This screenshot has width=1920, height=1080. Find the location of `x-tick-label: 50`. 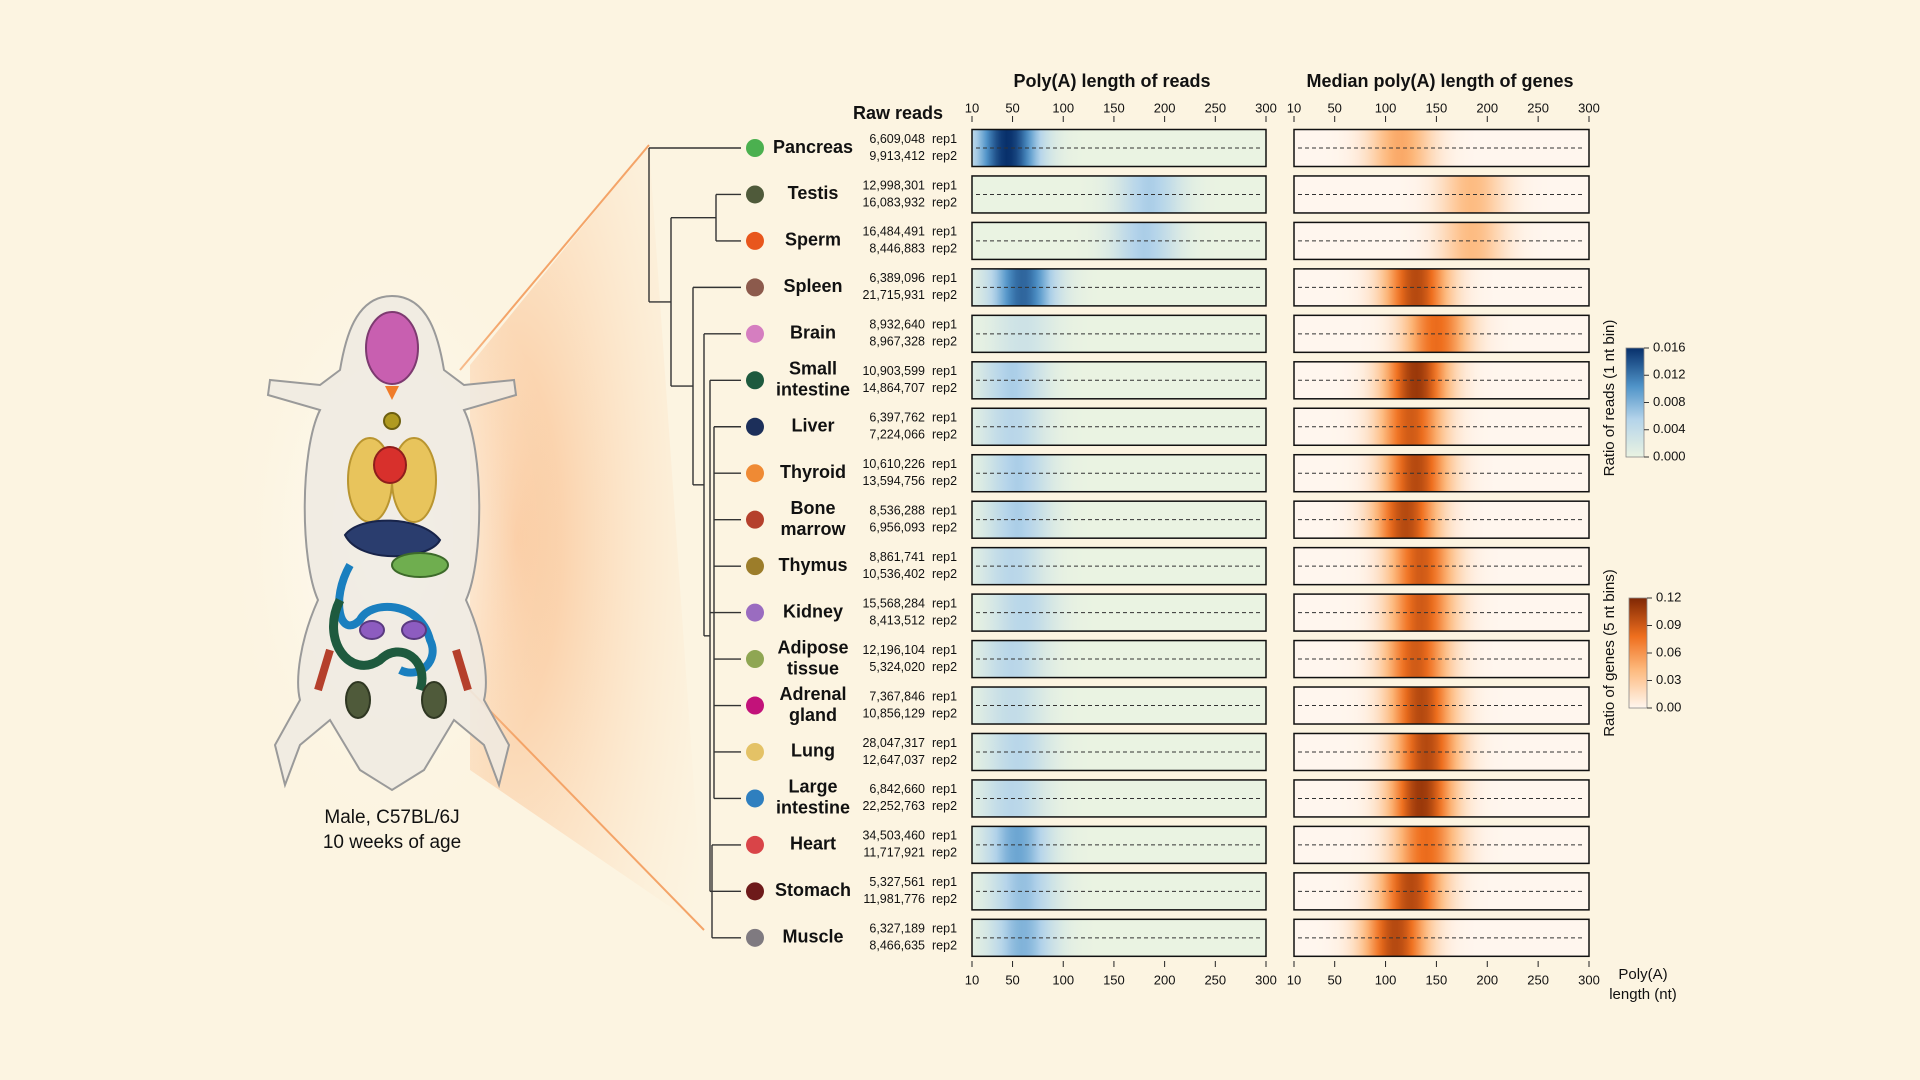

x-tick-label: 50 is located at coordinates (1012, 979).